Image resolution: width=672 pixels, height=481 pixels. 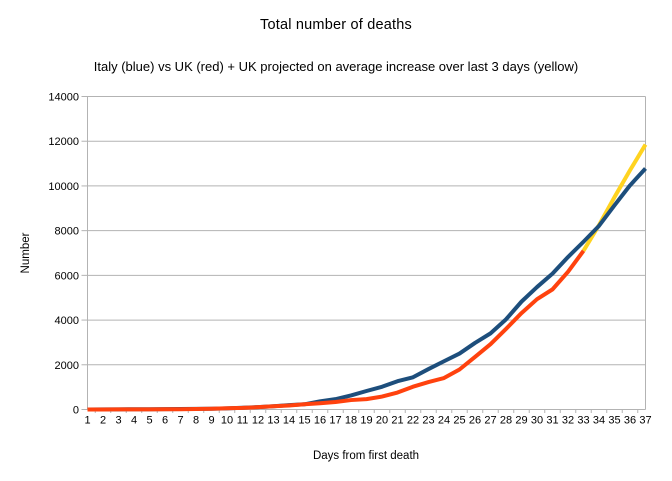 What do you see at coordinates (351, 421) in the screenshot?
I see `x-tick-label: 18` at bounding box center [351, 421].